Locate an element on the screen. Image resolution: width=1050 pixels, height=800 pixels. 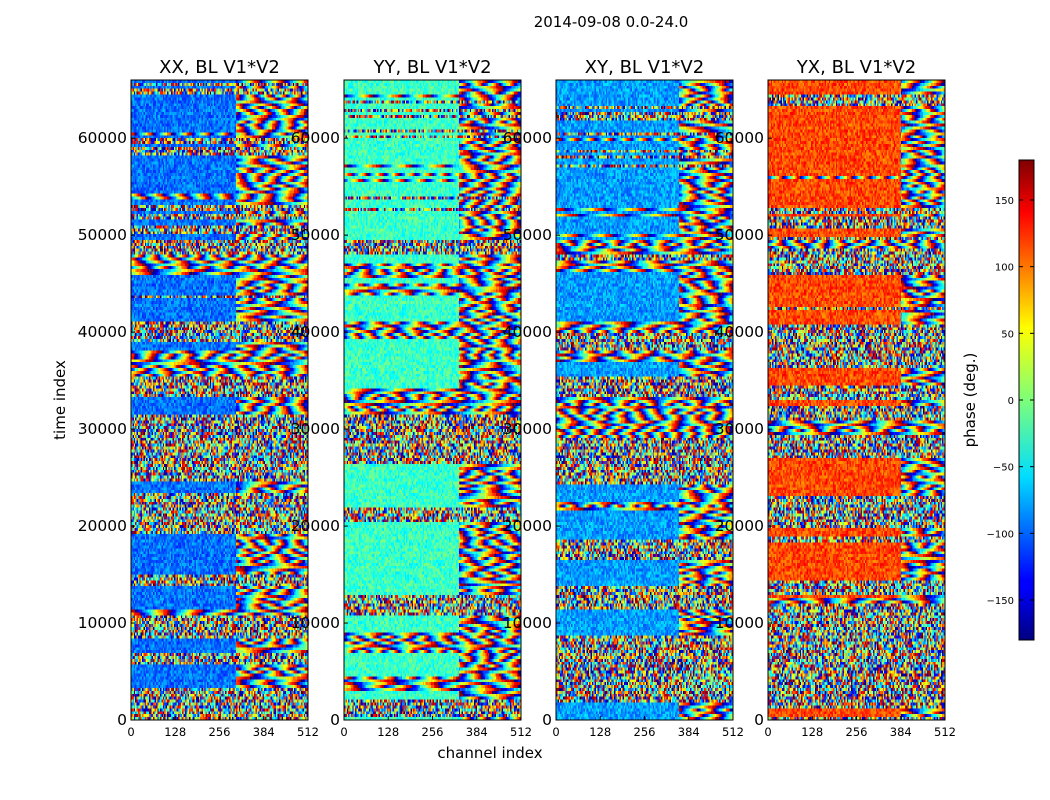
colorbar: −150 −100 −50 0 50 100 150 phase (deg.) is located at coordinates (998, 400).